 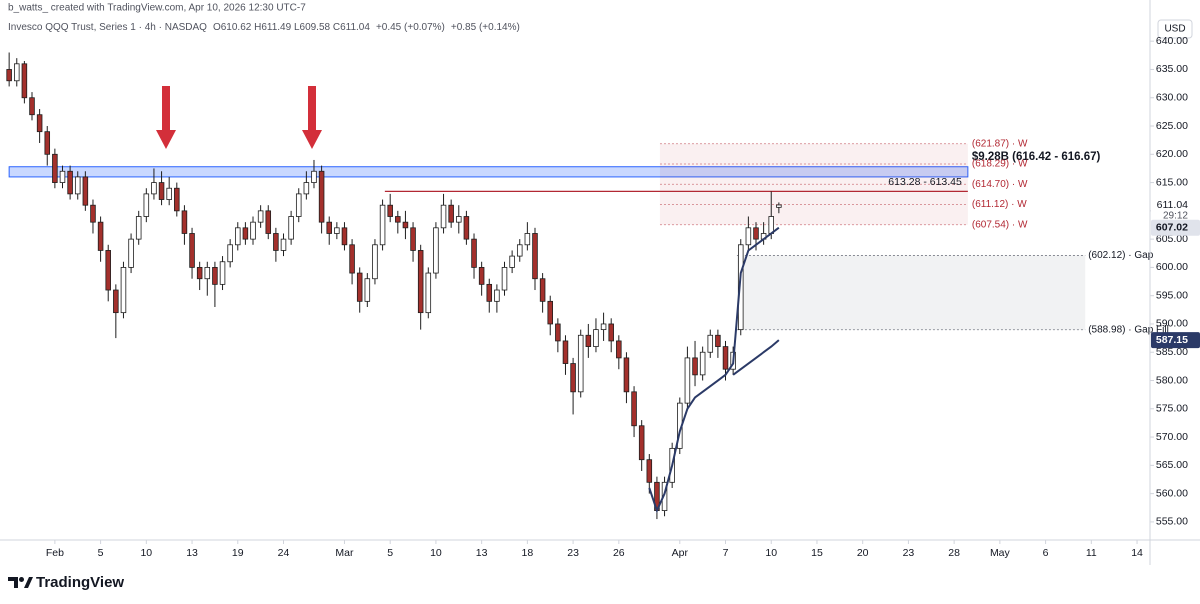 I want to click on x-tick-label: 7, so click(x=726, y=553).